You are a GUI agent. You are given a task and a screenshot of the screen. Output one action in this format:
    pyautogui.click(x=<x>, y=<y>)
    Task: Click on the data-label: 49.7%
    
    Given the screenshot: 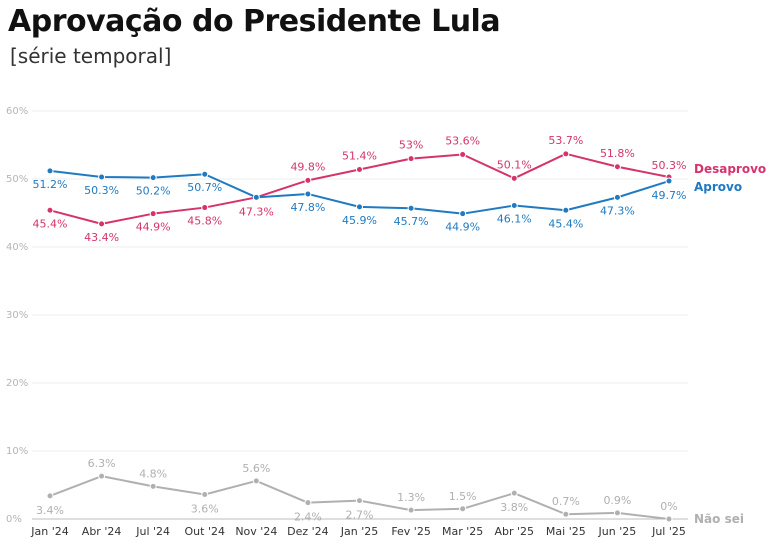 What is the action you would take?
    pyautogui.click(x=669, y=195)
    